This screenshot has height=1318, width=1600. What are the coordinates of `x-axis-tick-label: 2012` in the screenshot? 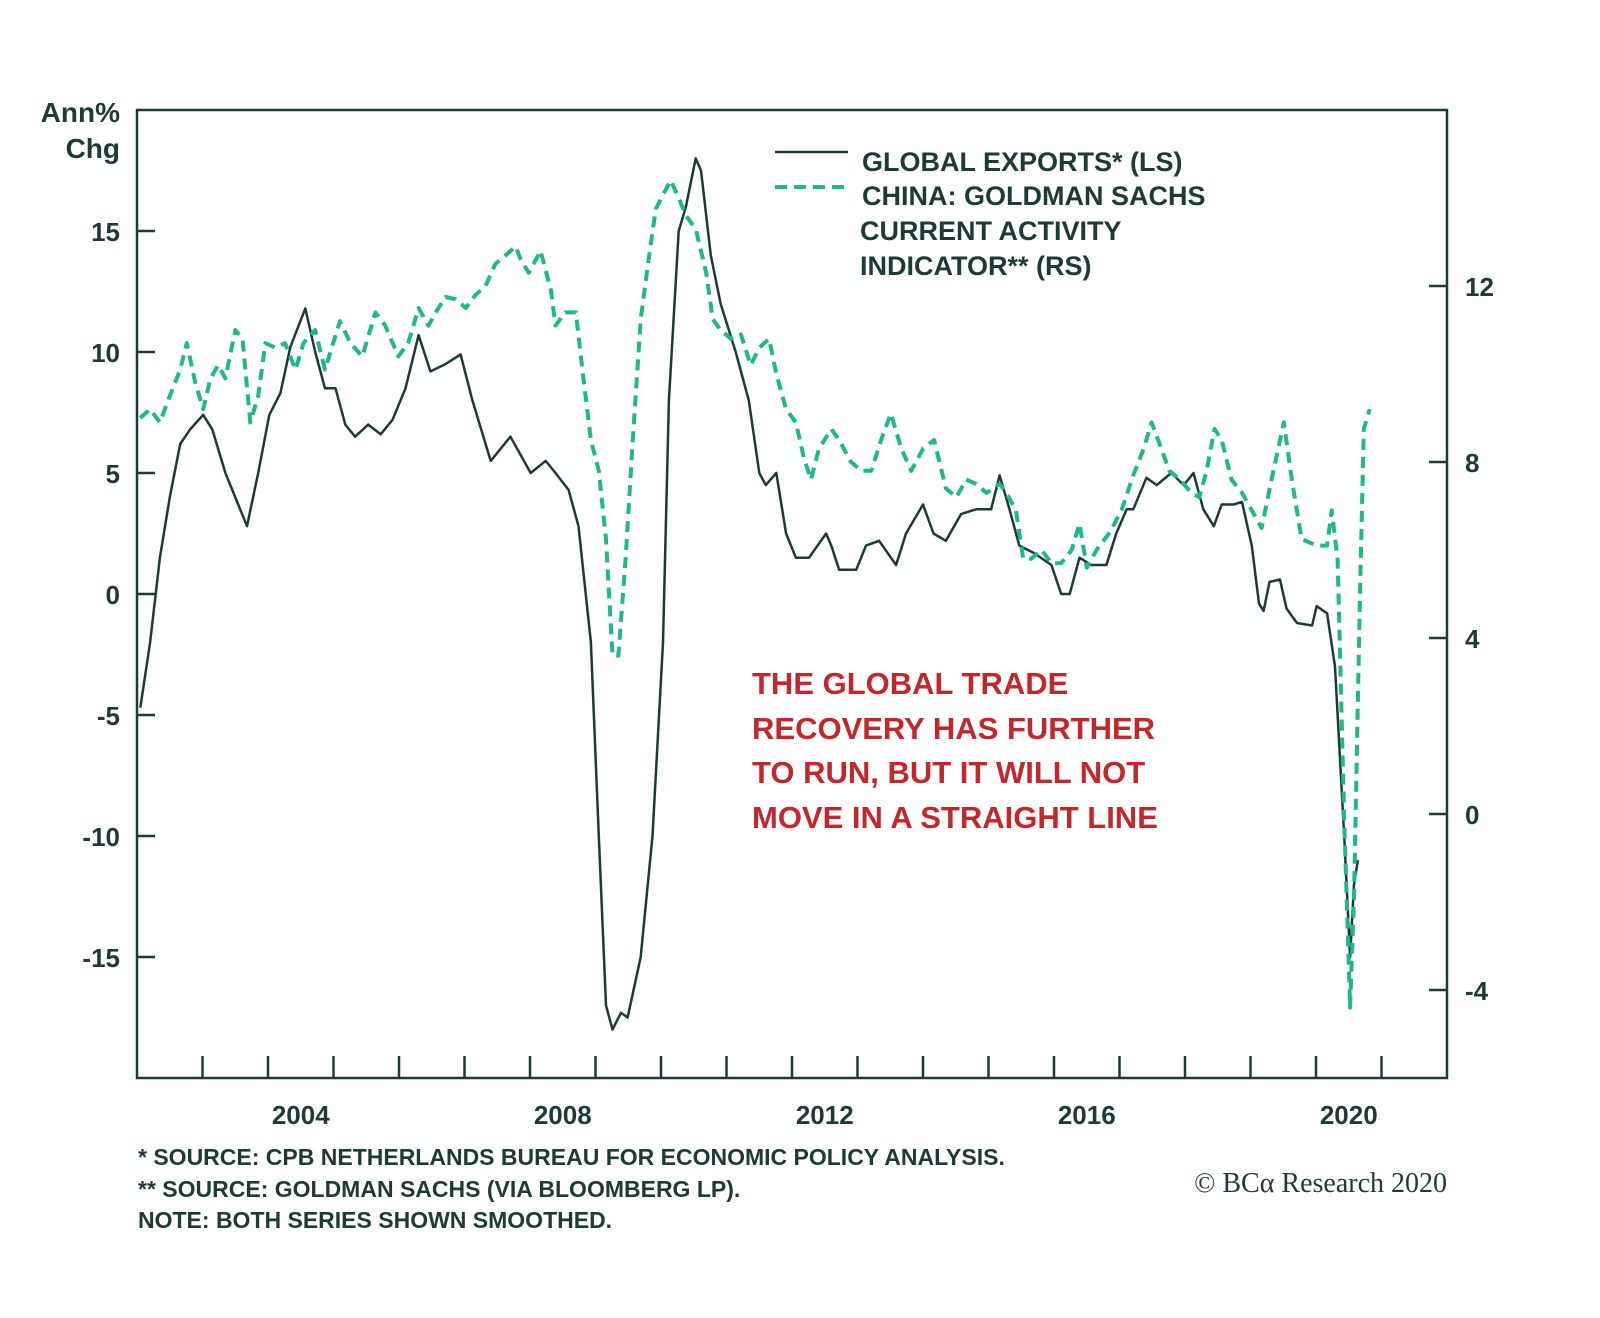 It's located at (825, 1115).